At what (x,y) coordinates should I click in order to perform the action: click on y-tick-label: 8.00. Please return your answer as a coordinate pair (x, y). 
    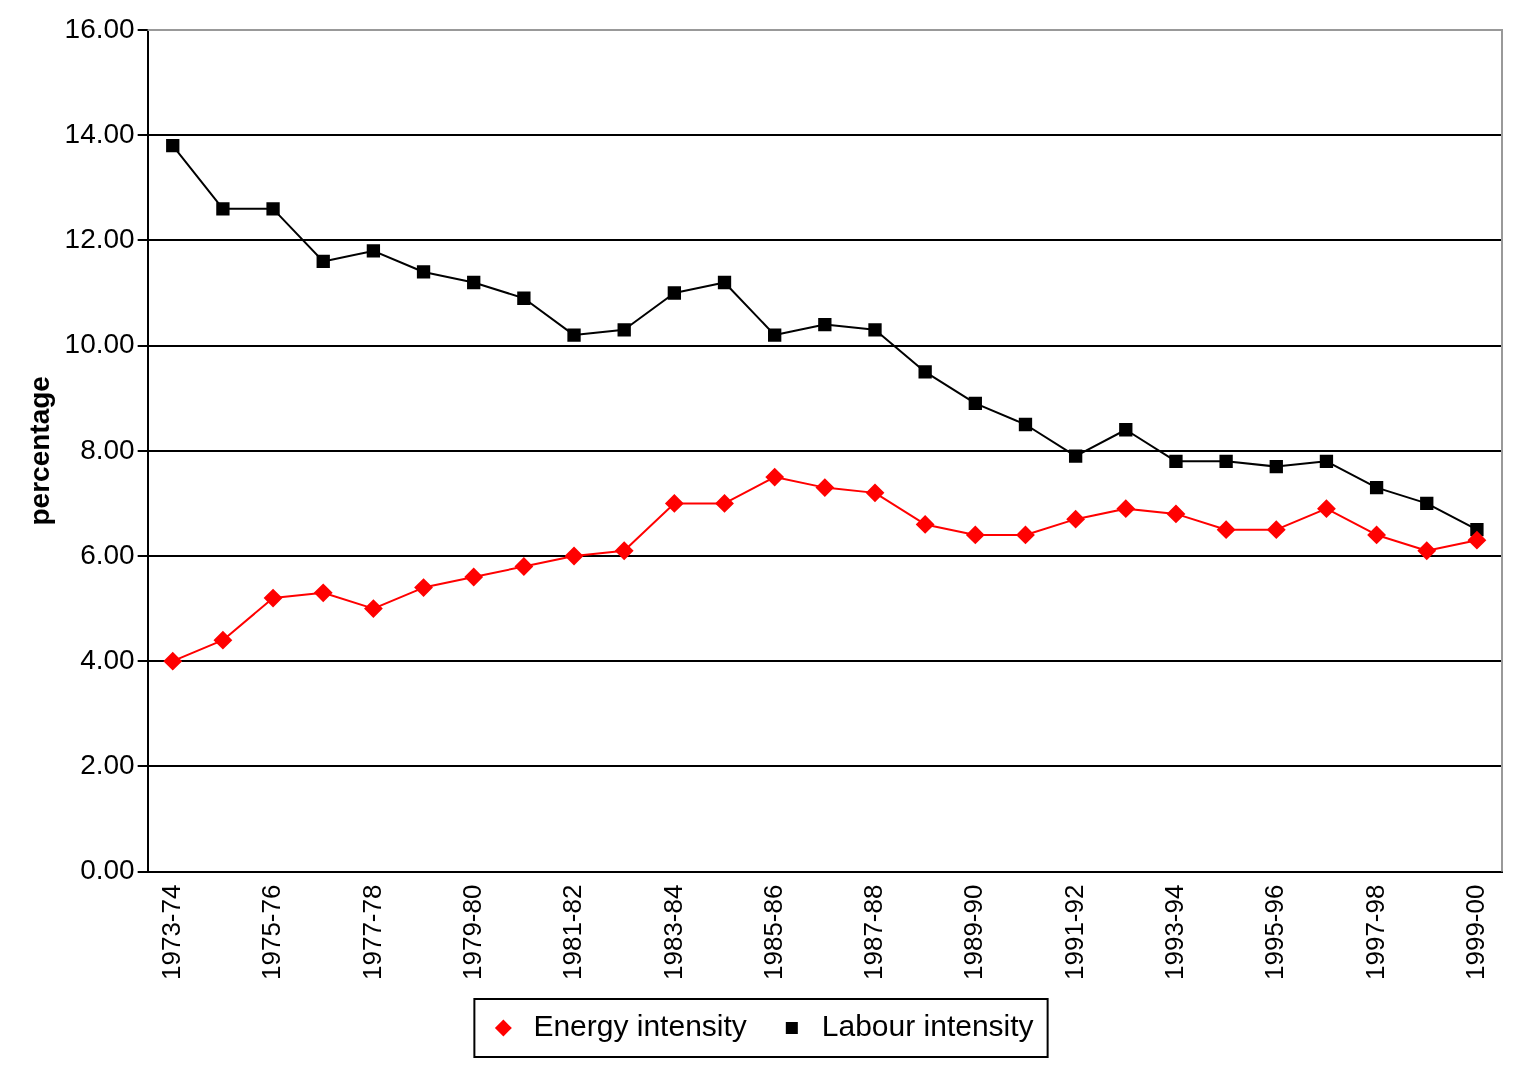
    Looking at the image, I should click on (107, 449).